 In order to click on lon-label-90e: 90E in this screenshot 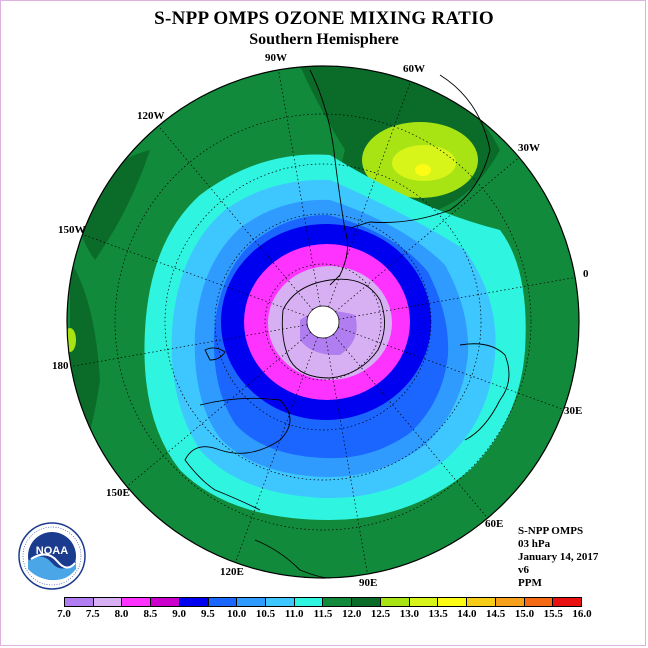, I will do `click(368, 583)`.